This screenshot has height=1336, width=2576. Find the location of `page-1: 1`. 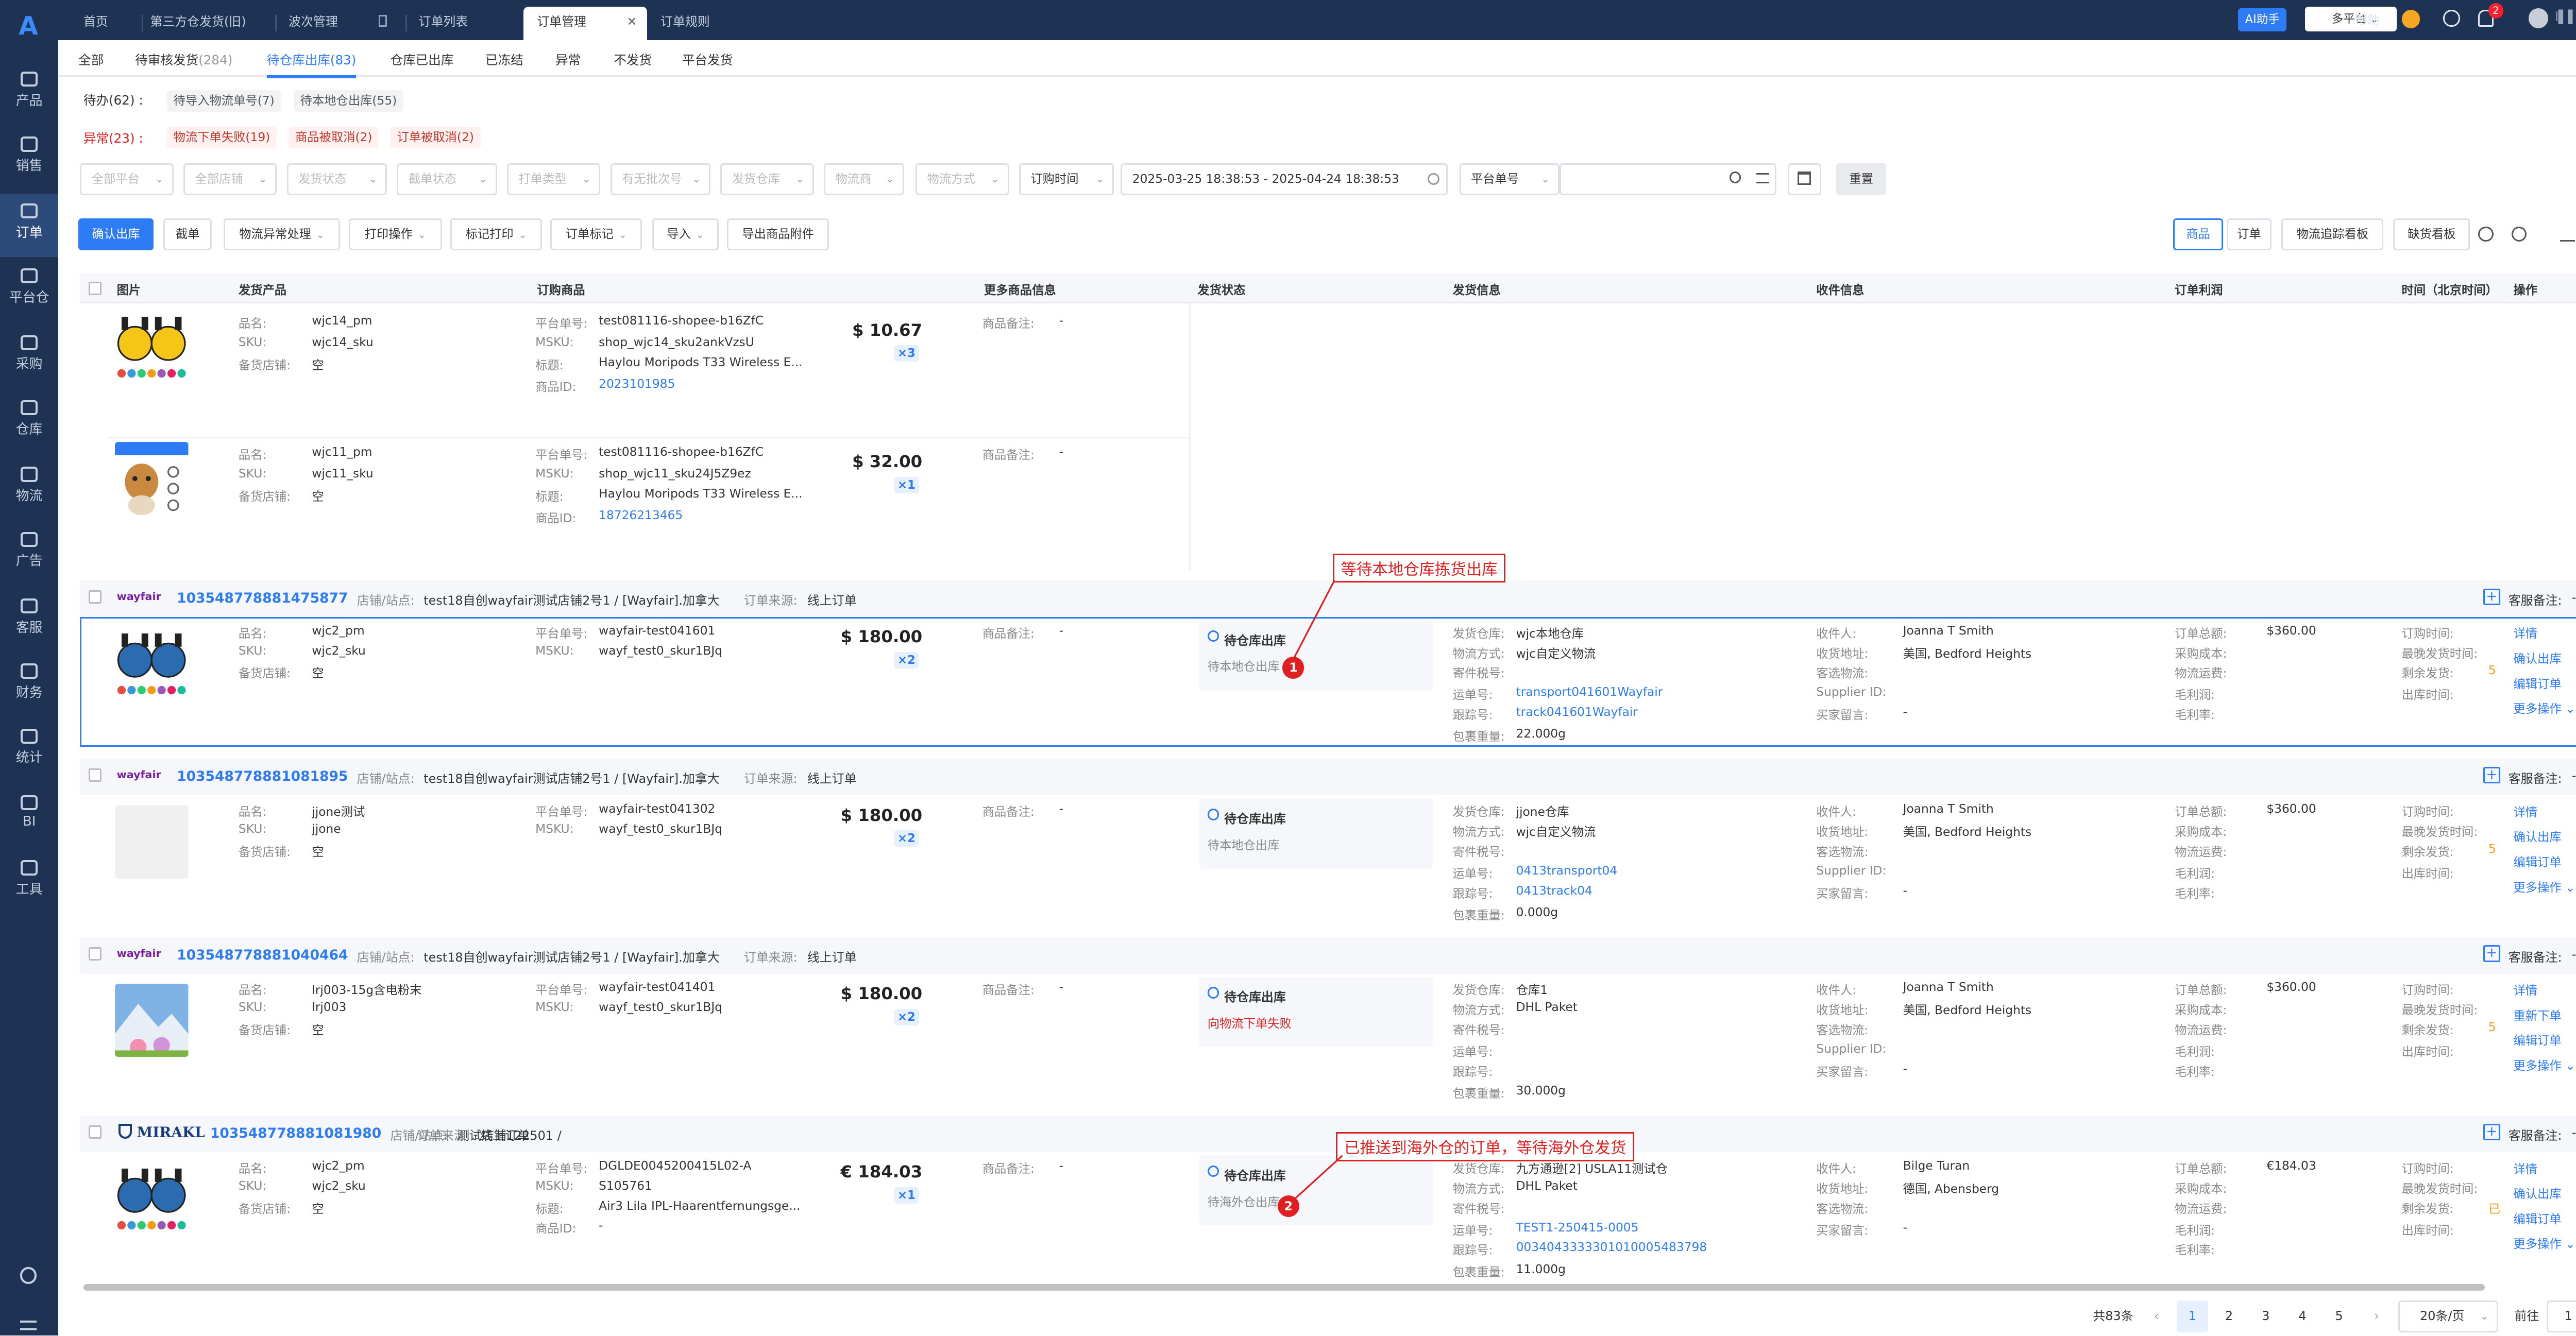

page-1: 1 is located at coordinates (2192, 1316).